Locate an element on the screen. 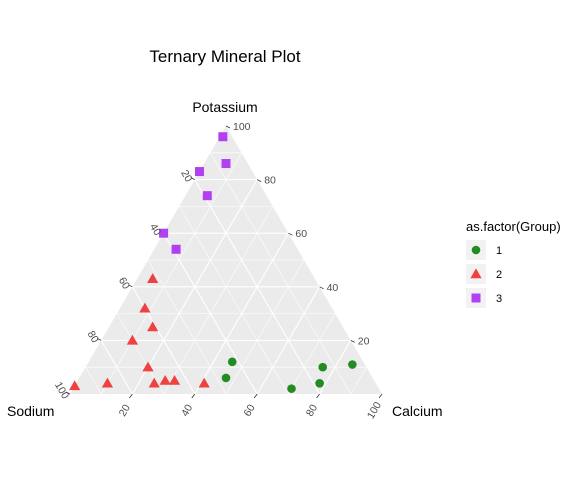  tick-label-calcium: 20 is located at coordinates (125, 410).